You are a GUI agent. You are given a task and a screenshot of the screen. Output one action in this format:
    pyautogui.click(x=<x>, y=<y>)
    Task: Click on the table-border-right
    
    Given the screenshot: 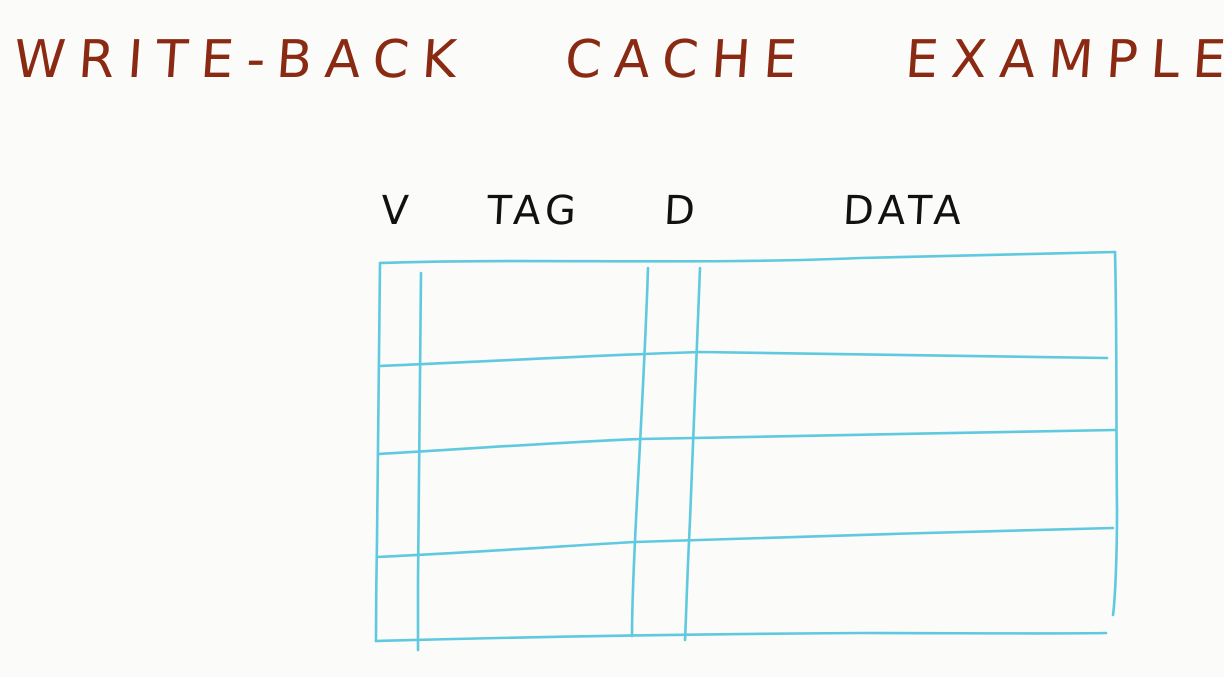 What is the action you would take?
    pyautogui.click(x=1115, y=433)
    